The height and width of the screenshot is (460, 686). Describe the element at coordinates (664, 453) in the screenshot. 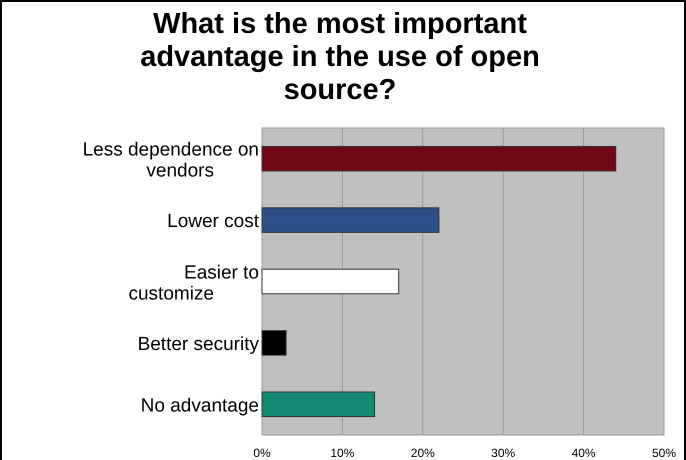

I see `x-tick-label: 50%` at that location.